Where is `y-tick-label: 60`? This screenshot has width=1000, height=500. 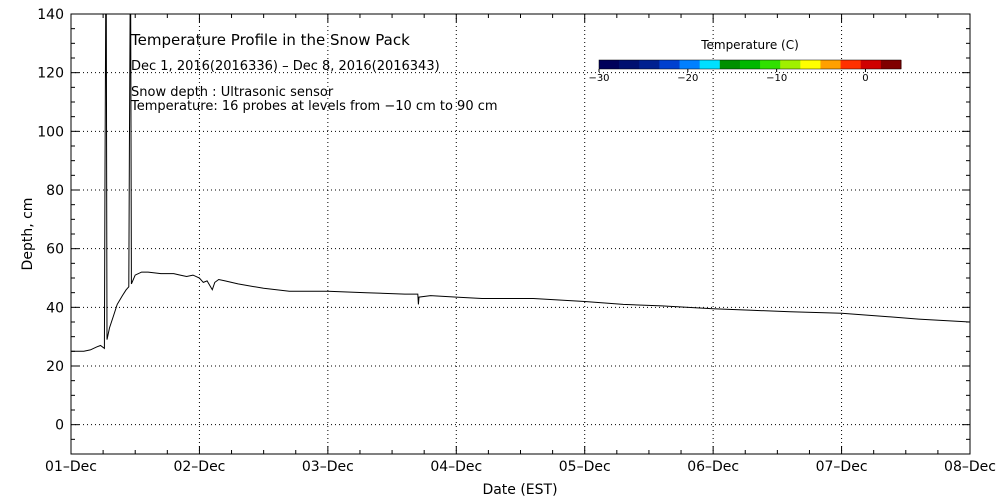 y-tick-label: 60 is located at coordinates (55, 250).